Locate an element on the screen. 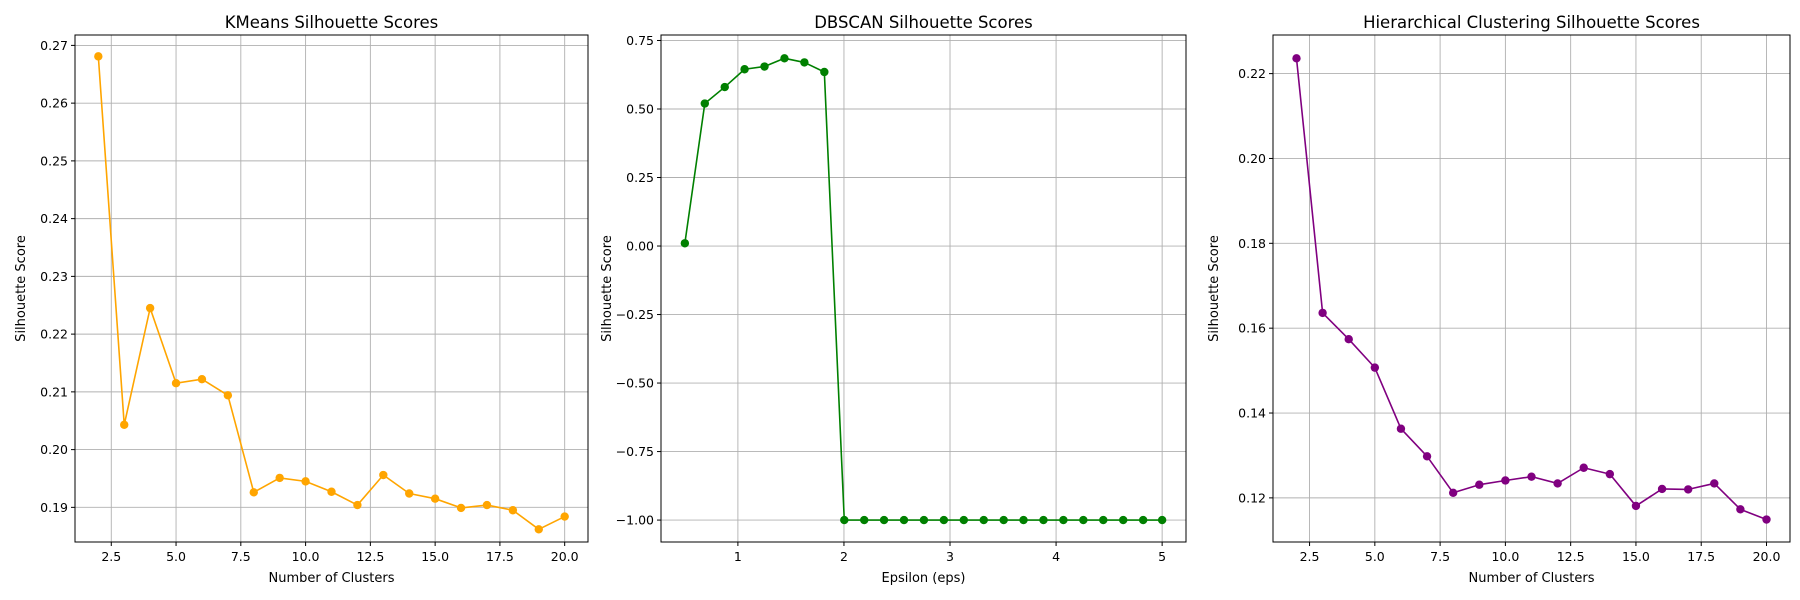 This screenshot has width=1800, height=600. kmeans-xtick-label: 20.0 is located at coordinates (565, 556).